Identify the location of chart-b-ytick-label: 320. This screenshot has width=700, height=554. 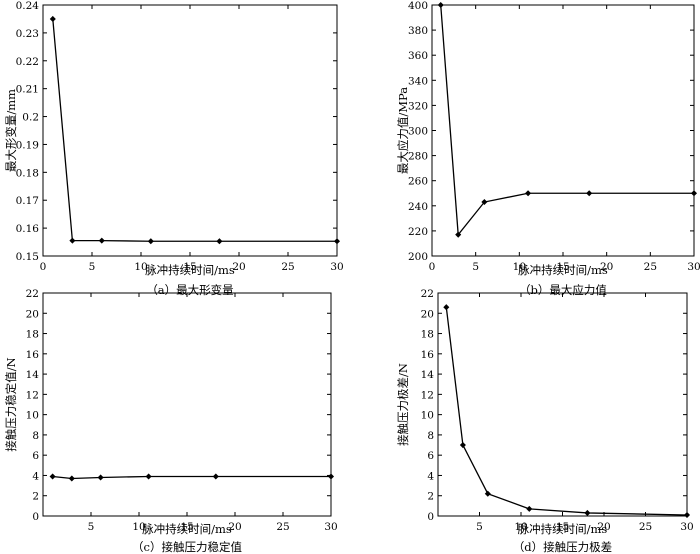
(418, 106).